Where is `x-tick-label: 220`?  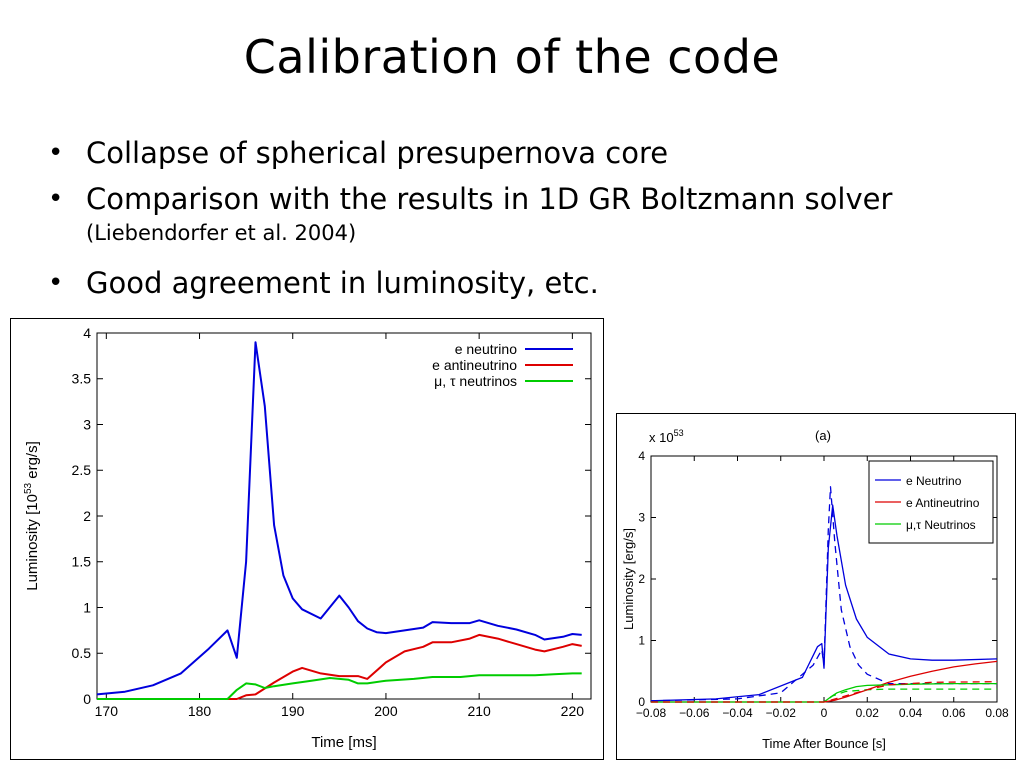 x-tick-label: 220 is located at coordinates (573, 711).